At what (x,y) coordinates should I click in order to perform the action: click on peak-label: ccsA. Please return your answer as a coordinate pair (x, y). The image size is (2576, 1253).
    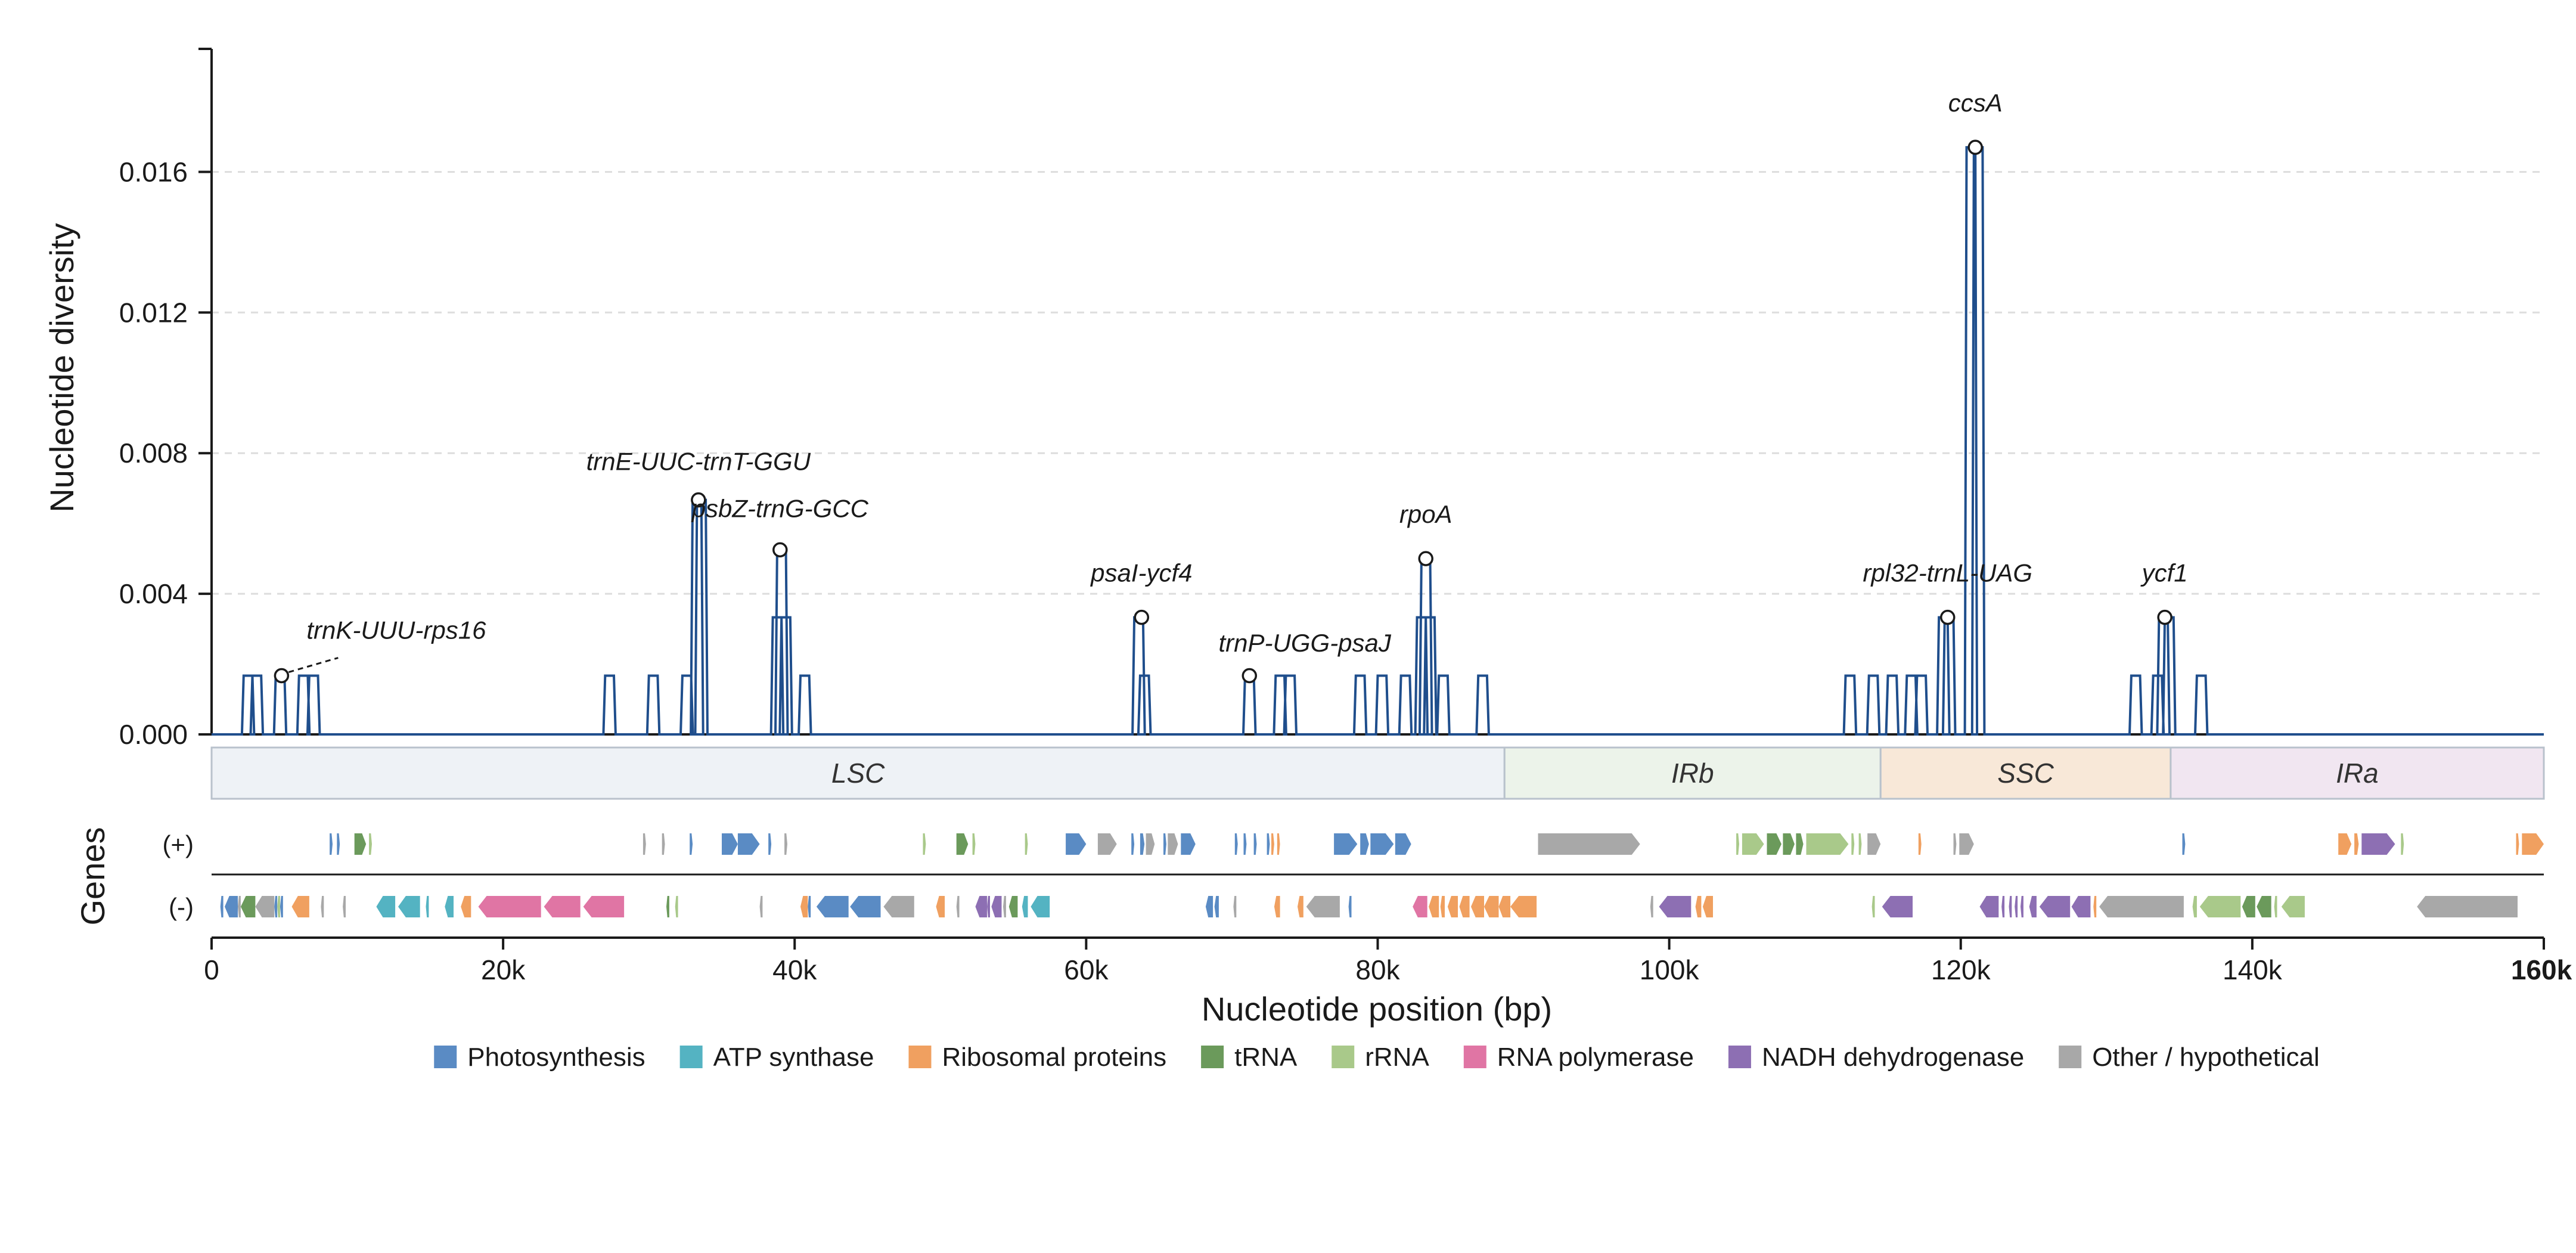
    Looking at the image, I should click on (1976, 103).